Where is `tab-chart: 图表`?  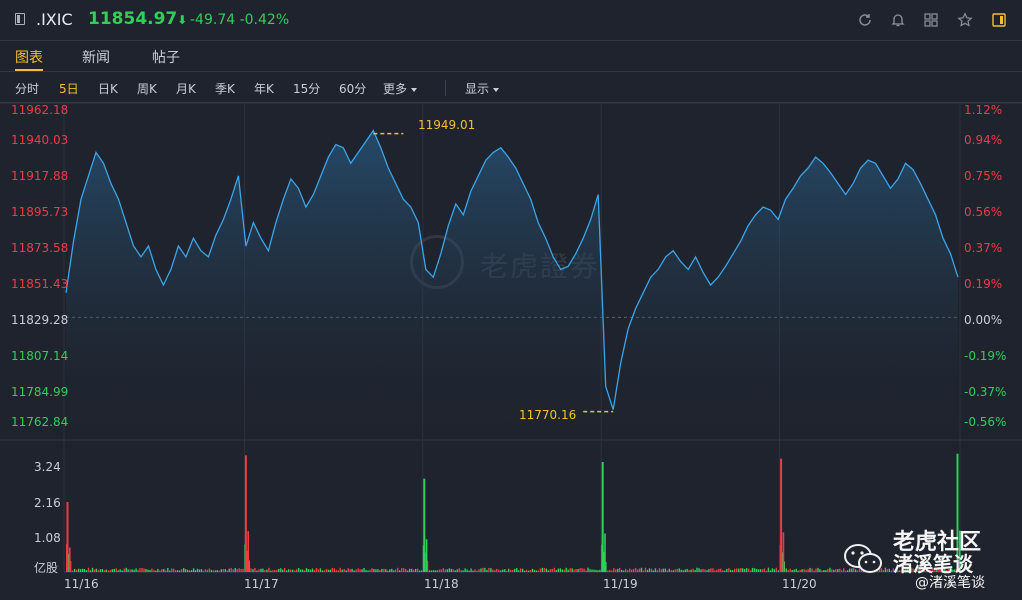 tab-chart: 图表 is located at coordinates (29, 58).